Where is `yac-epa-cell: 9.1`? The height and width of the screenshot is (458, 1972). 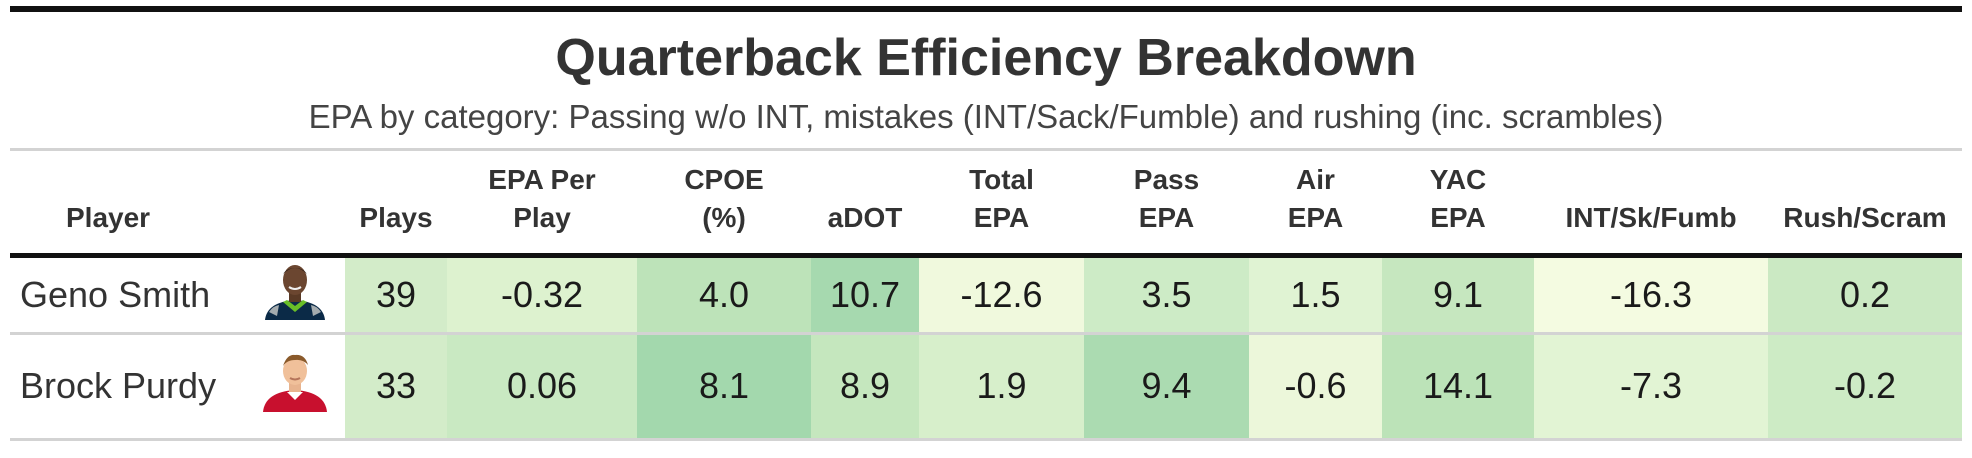
yac-epa-cell: 9.1 is located at coordinates (1458, 294).